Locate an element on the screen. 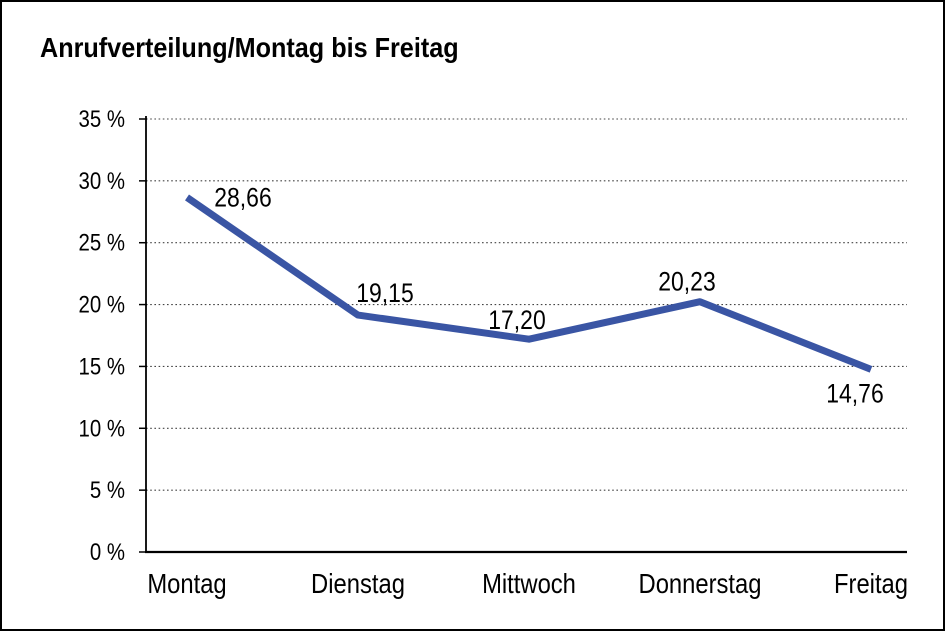 This screenshot has width=945, height=631. x-axis-label: Donnerstag is located at coordinates (700, 583).